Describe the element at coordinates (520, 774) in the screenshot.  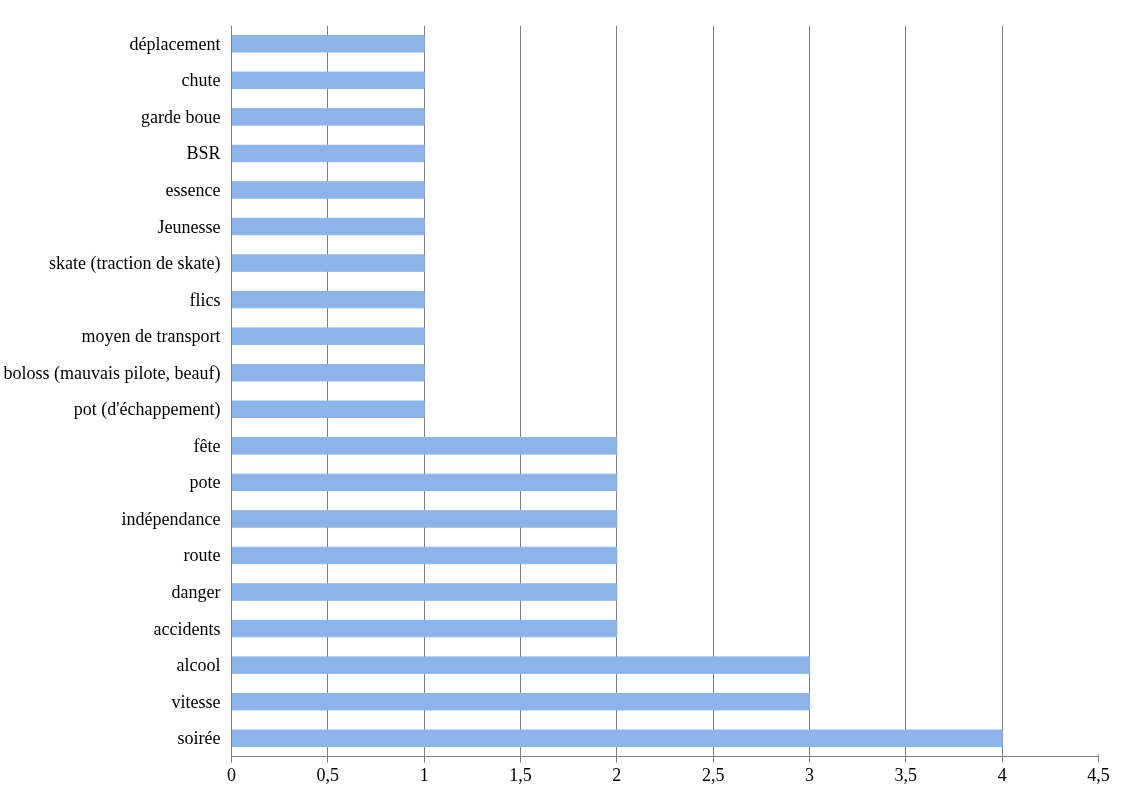
I see `x-tick-label: 1,5` at that location.